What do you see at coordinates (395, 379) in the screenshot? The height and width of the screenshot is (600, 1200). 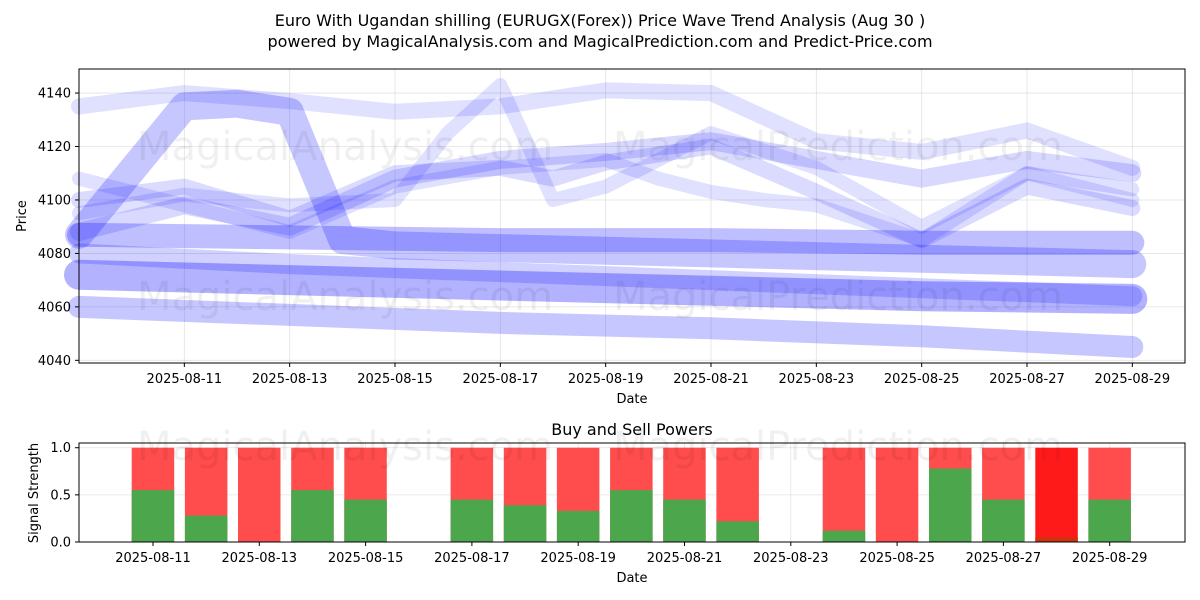 I see `price-x-tick-label: 2025-08-15` at bounding box center [395, 379].